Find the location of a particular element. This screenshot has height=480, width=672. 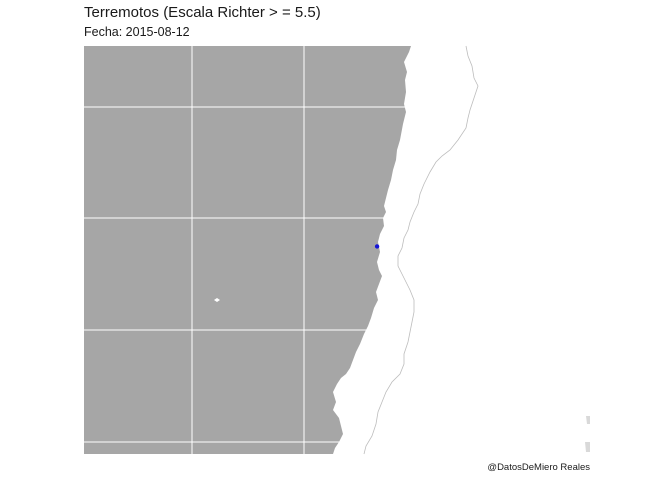

island is located at coordinates (217, 300).